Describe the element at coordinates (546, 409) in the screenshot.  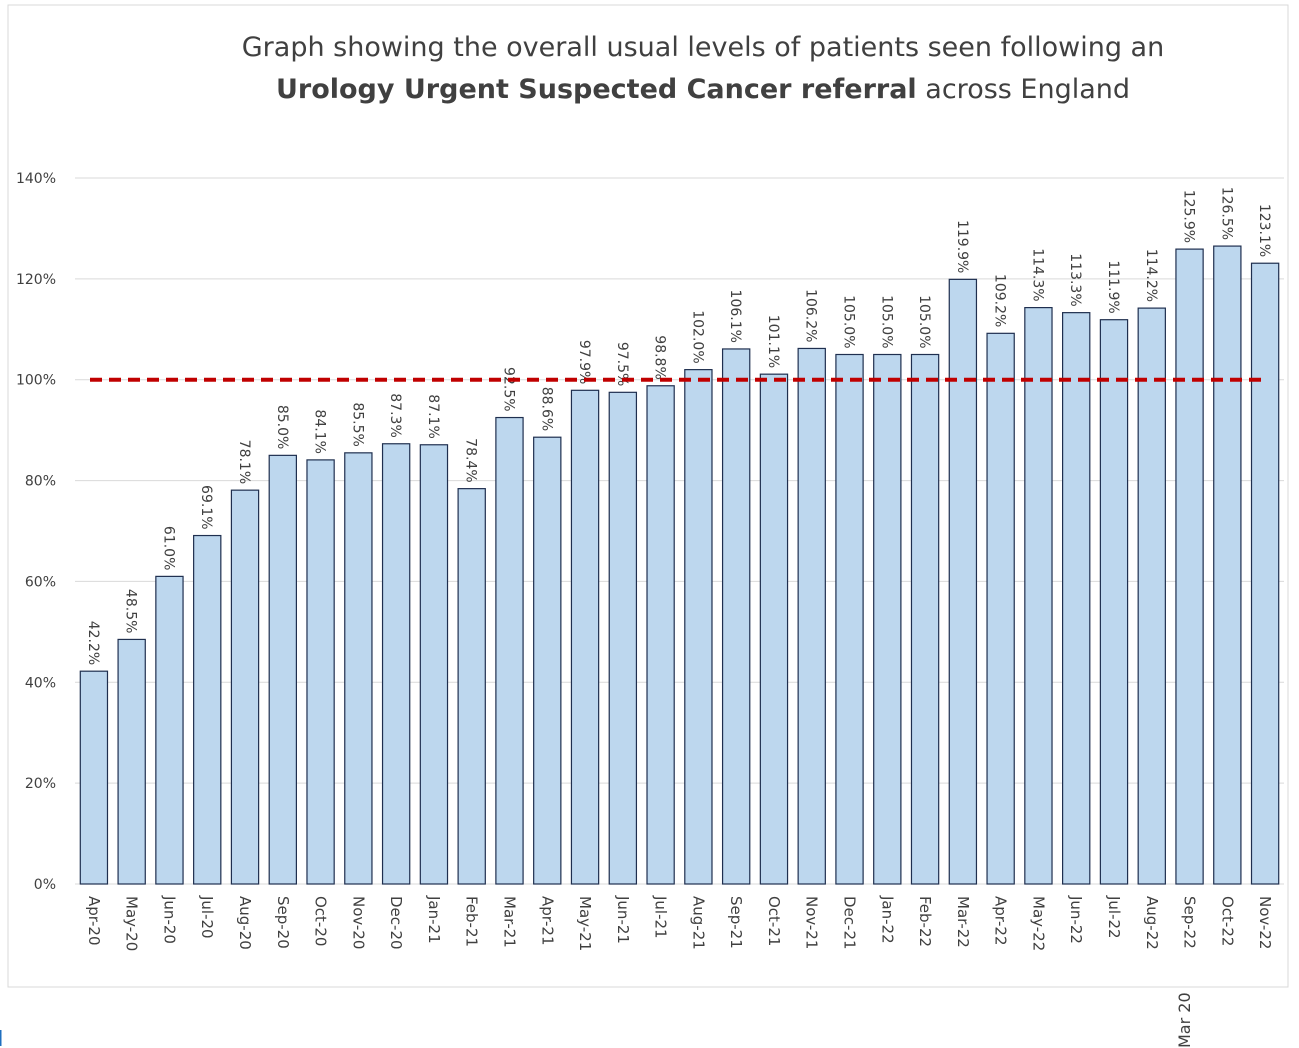
I see `value-label: 88.6%` at that location.